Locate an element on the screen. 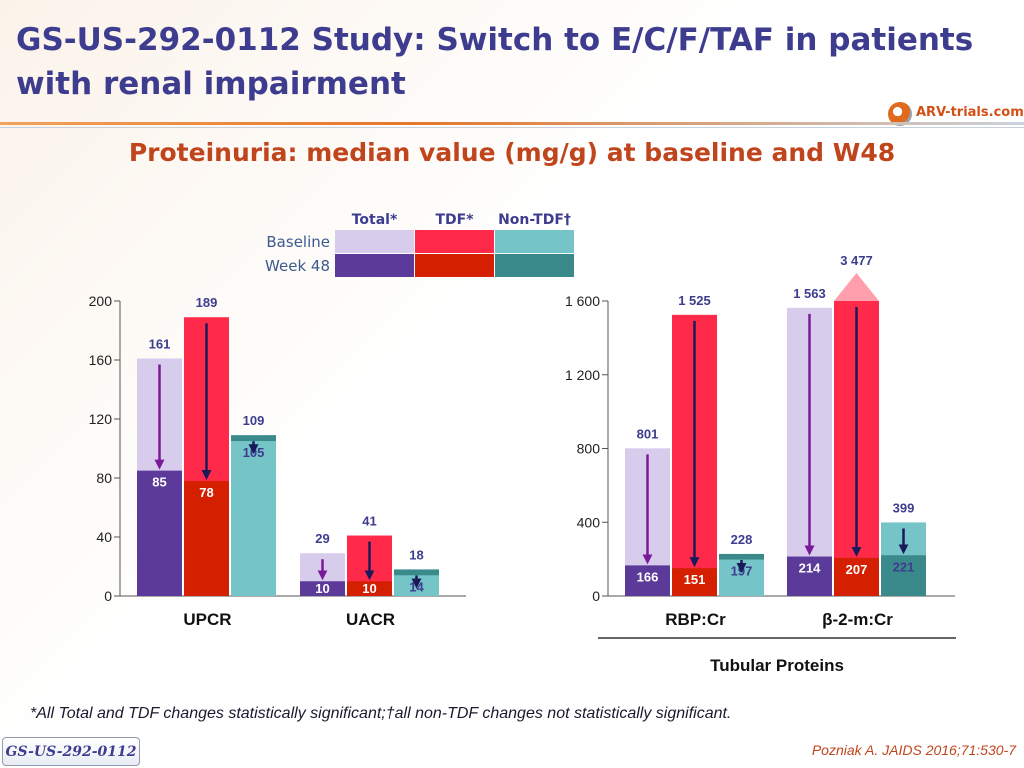 This screenshot has height=768, width=1024. y-tick-label: 160 is located at coordinates (101, 360).